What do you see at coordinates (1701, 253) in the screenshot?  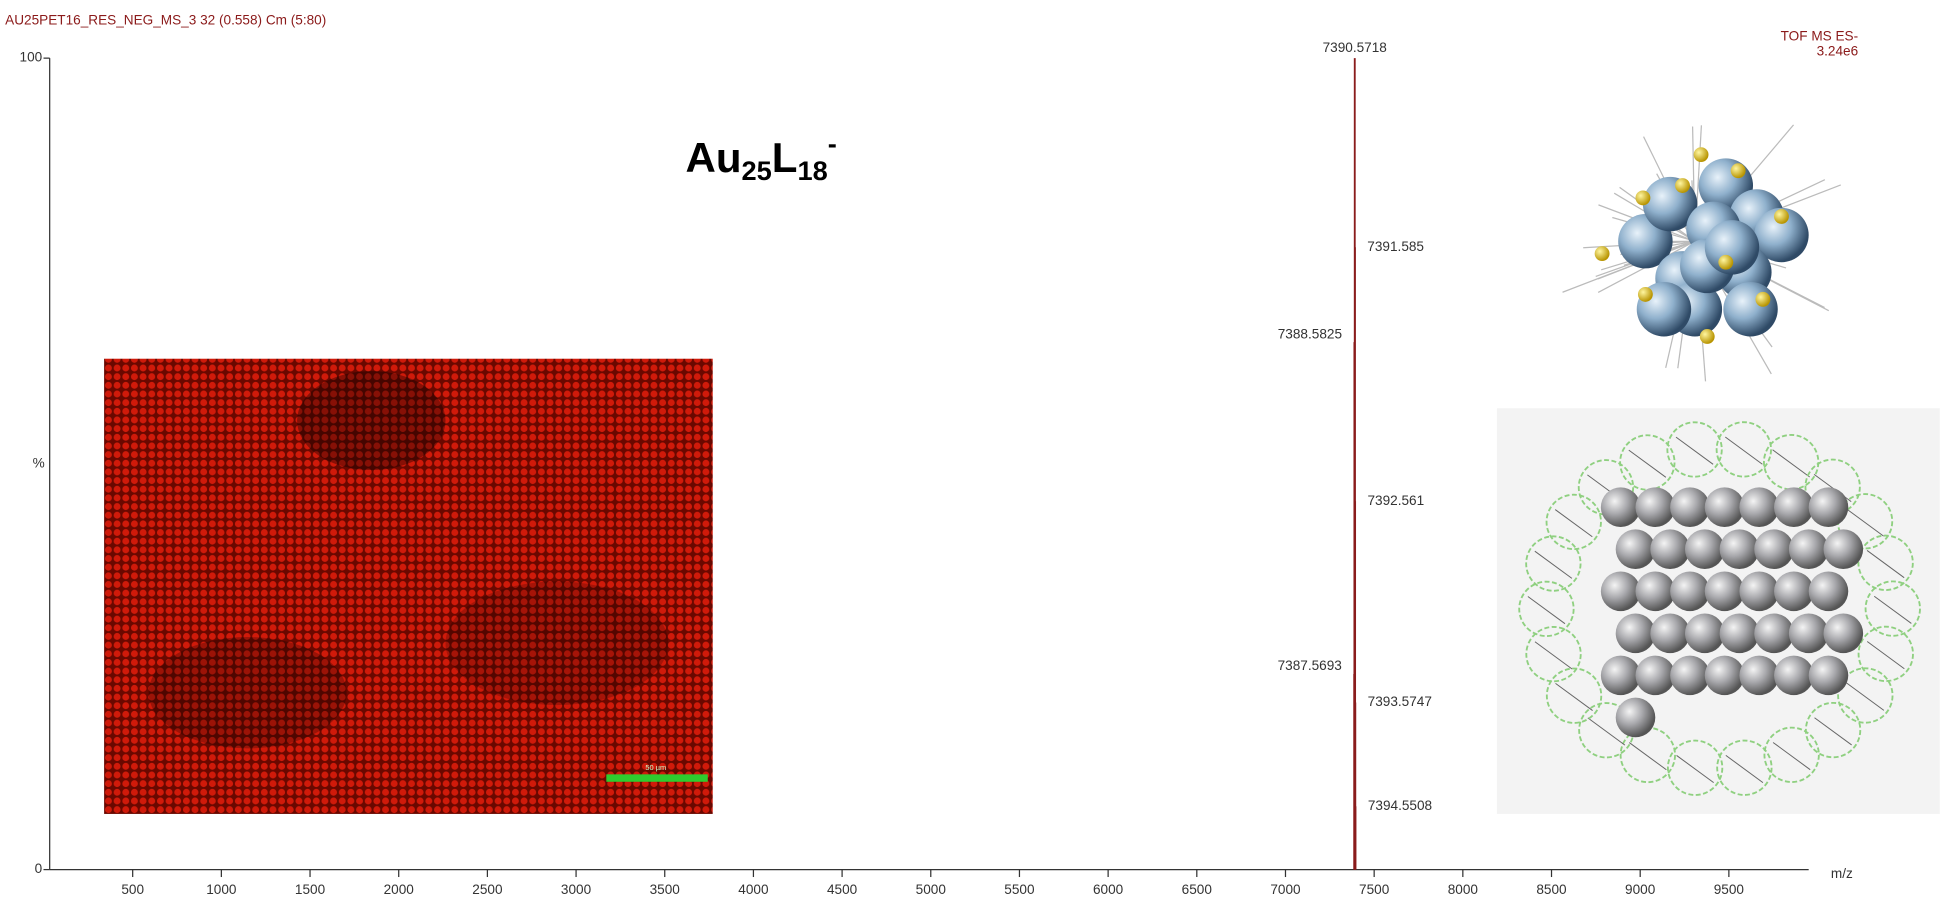 I see `au25-structure` at bounding box center [1701, 253].